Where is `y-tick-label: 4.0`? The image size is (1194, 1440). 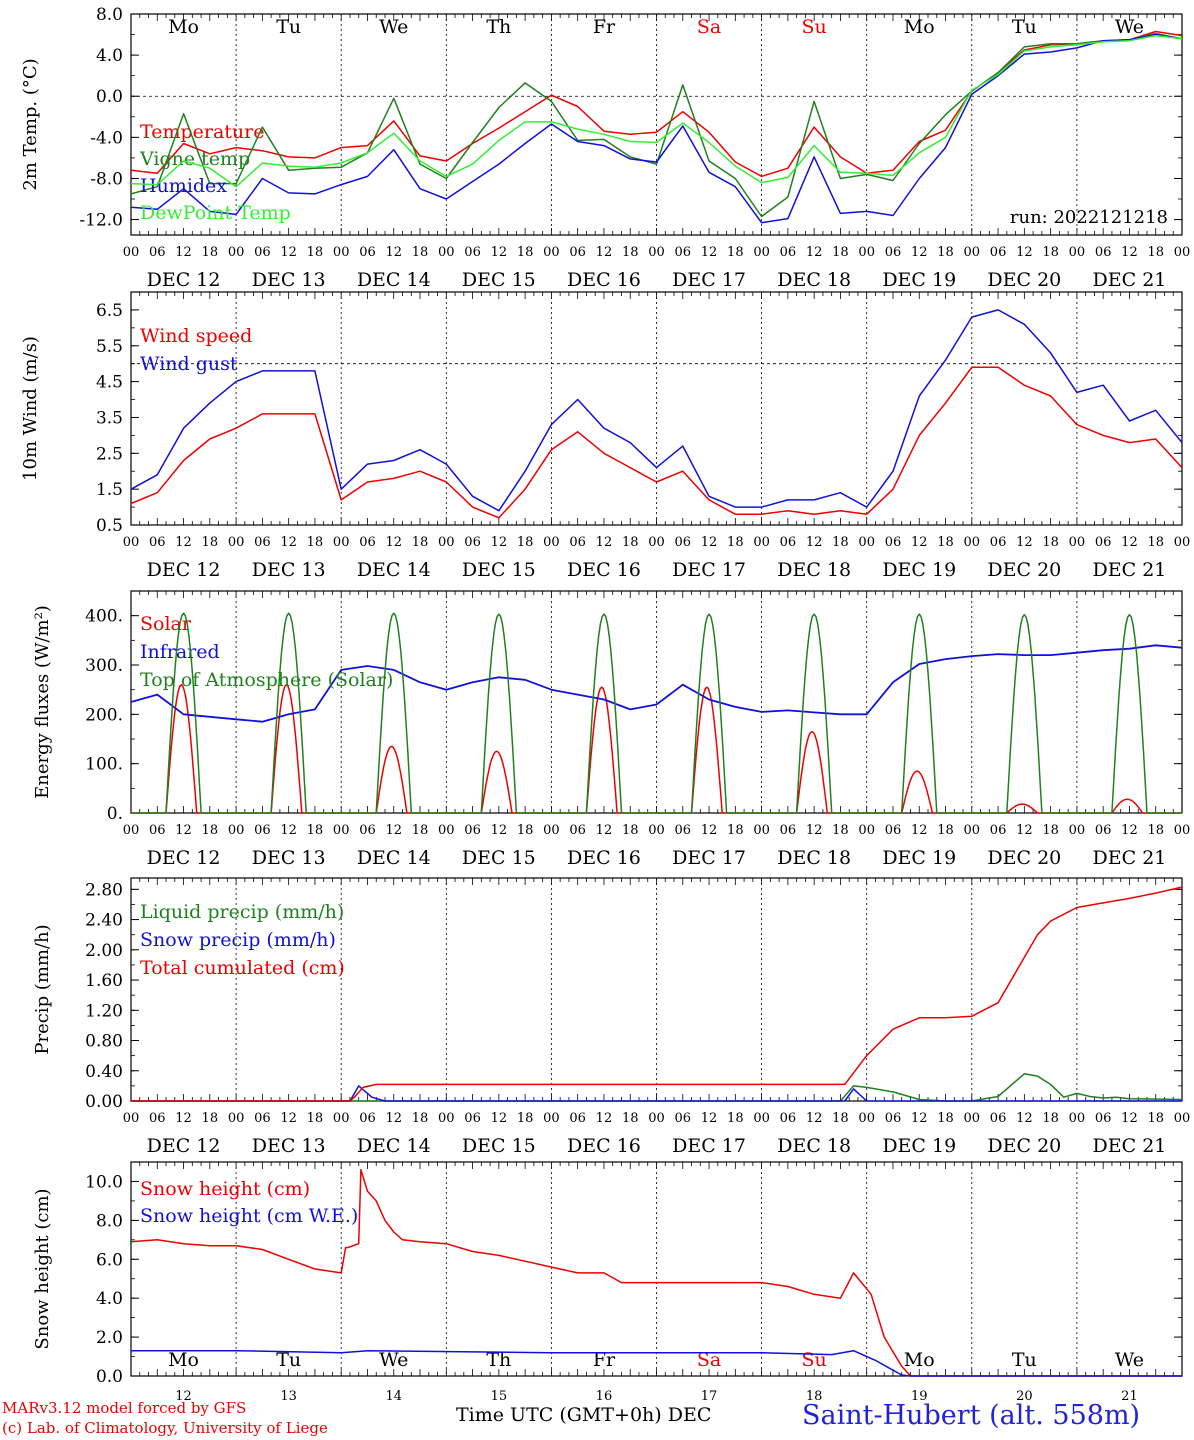 y-tick-label: 4.0 is located at coordinates (109, 56).